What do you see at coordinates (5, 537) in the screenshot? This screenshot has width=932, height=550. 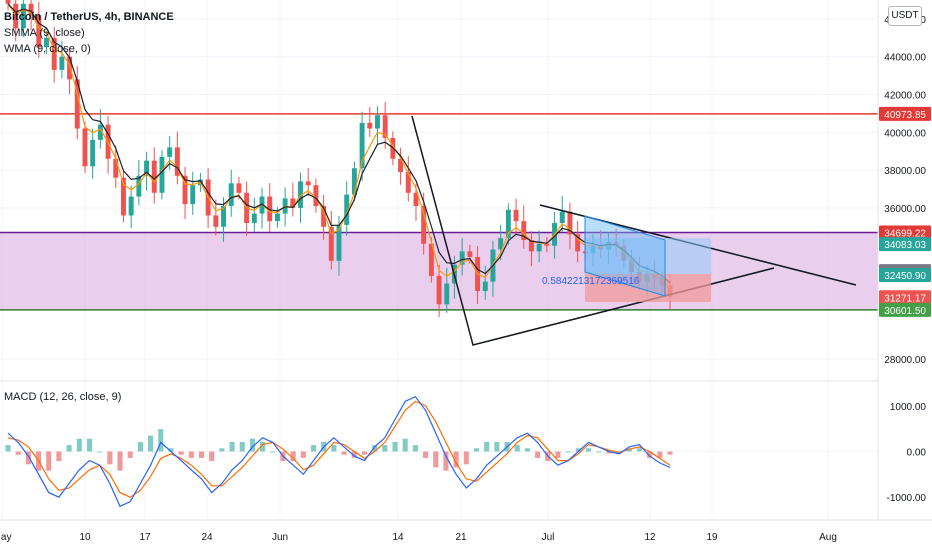 I see `time-tick-label: May` at bounding box center [5, 537].